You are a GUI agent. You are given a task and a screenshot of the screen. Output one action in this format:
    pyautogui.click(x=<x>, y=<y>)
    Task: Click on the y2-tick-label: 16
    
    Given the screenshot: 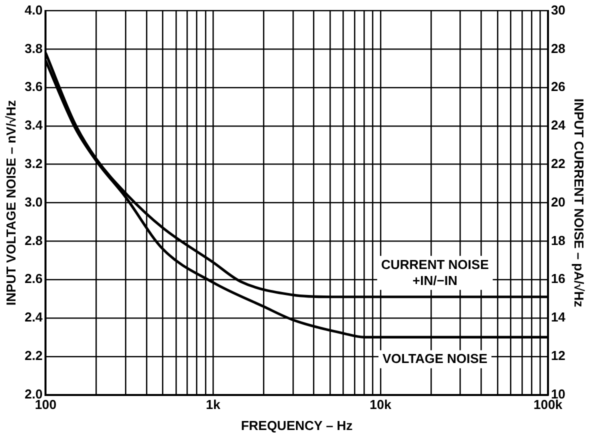 What is the action you would take?
    pyautogui.click(x=558, y=278)
    